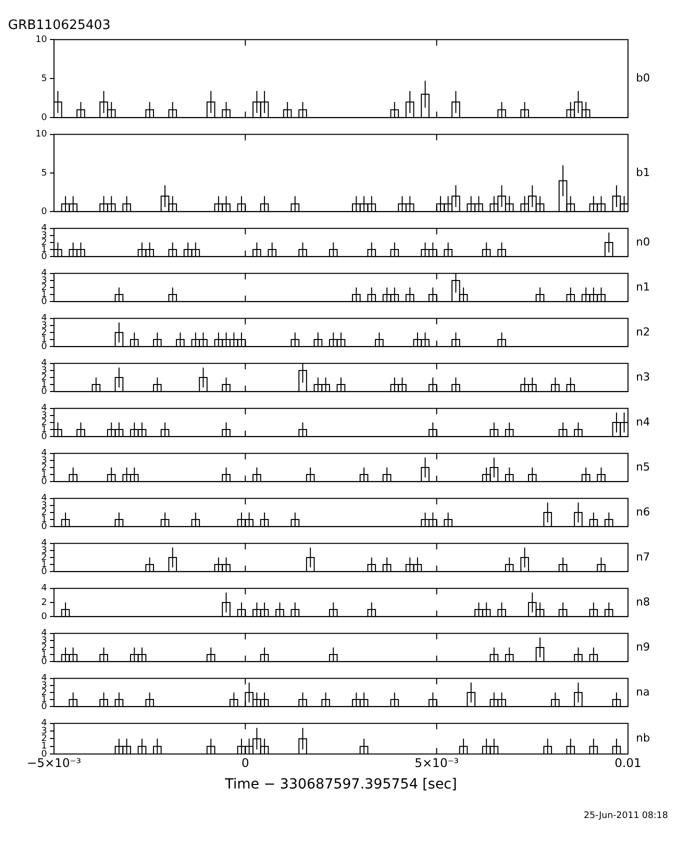  Describe the element at coordinates (643, 77) in the screenshot. I see `y2-axis-title: b0` at that location.